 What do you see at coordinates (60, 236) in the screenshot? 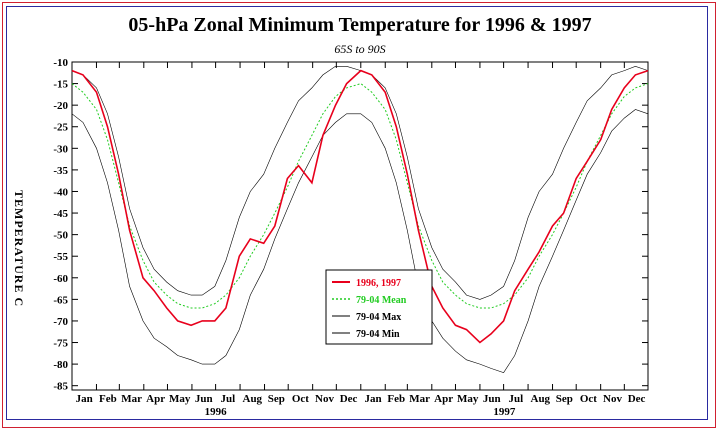
I see `y-tick-label: -50` at bounding box center [60, 236].